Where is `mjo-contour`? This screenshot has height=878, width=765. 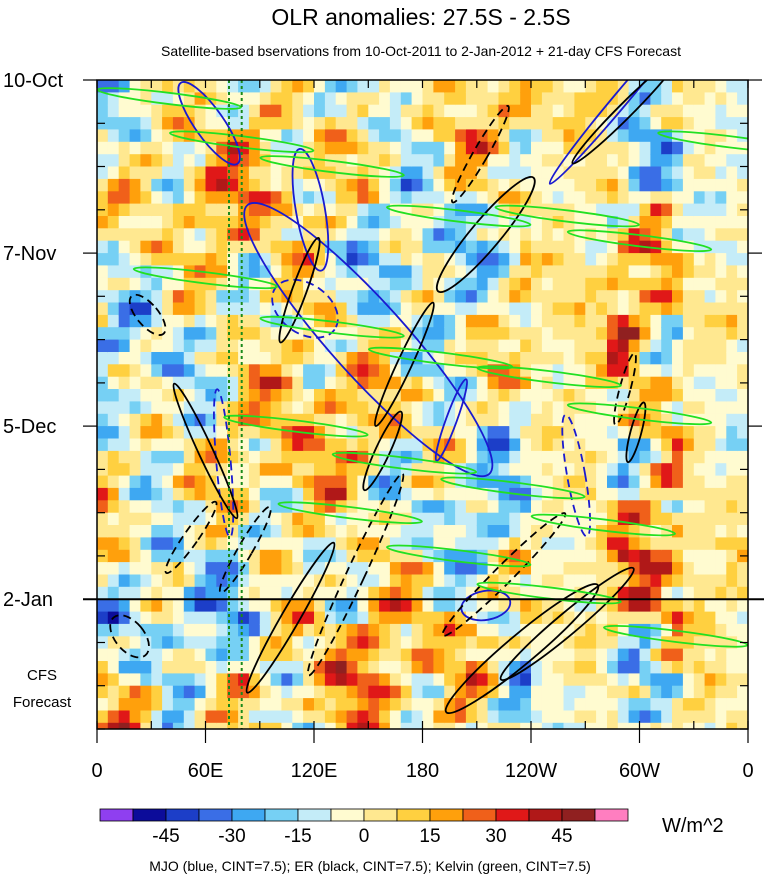 mjo-contour is located at coordinates (224, 463).